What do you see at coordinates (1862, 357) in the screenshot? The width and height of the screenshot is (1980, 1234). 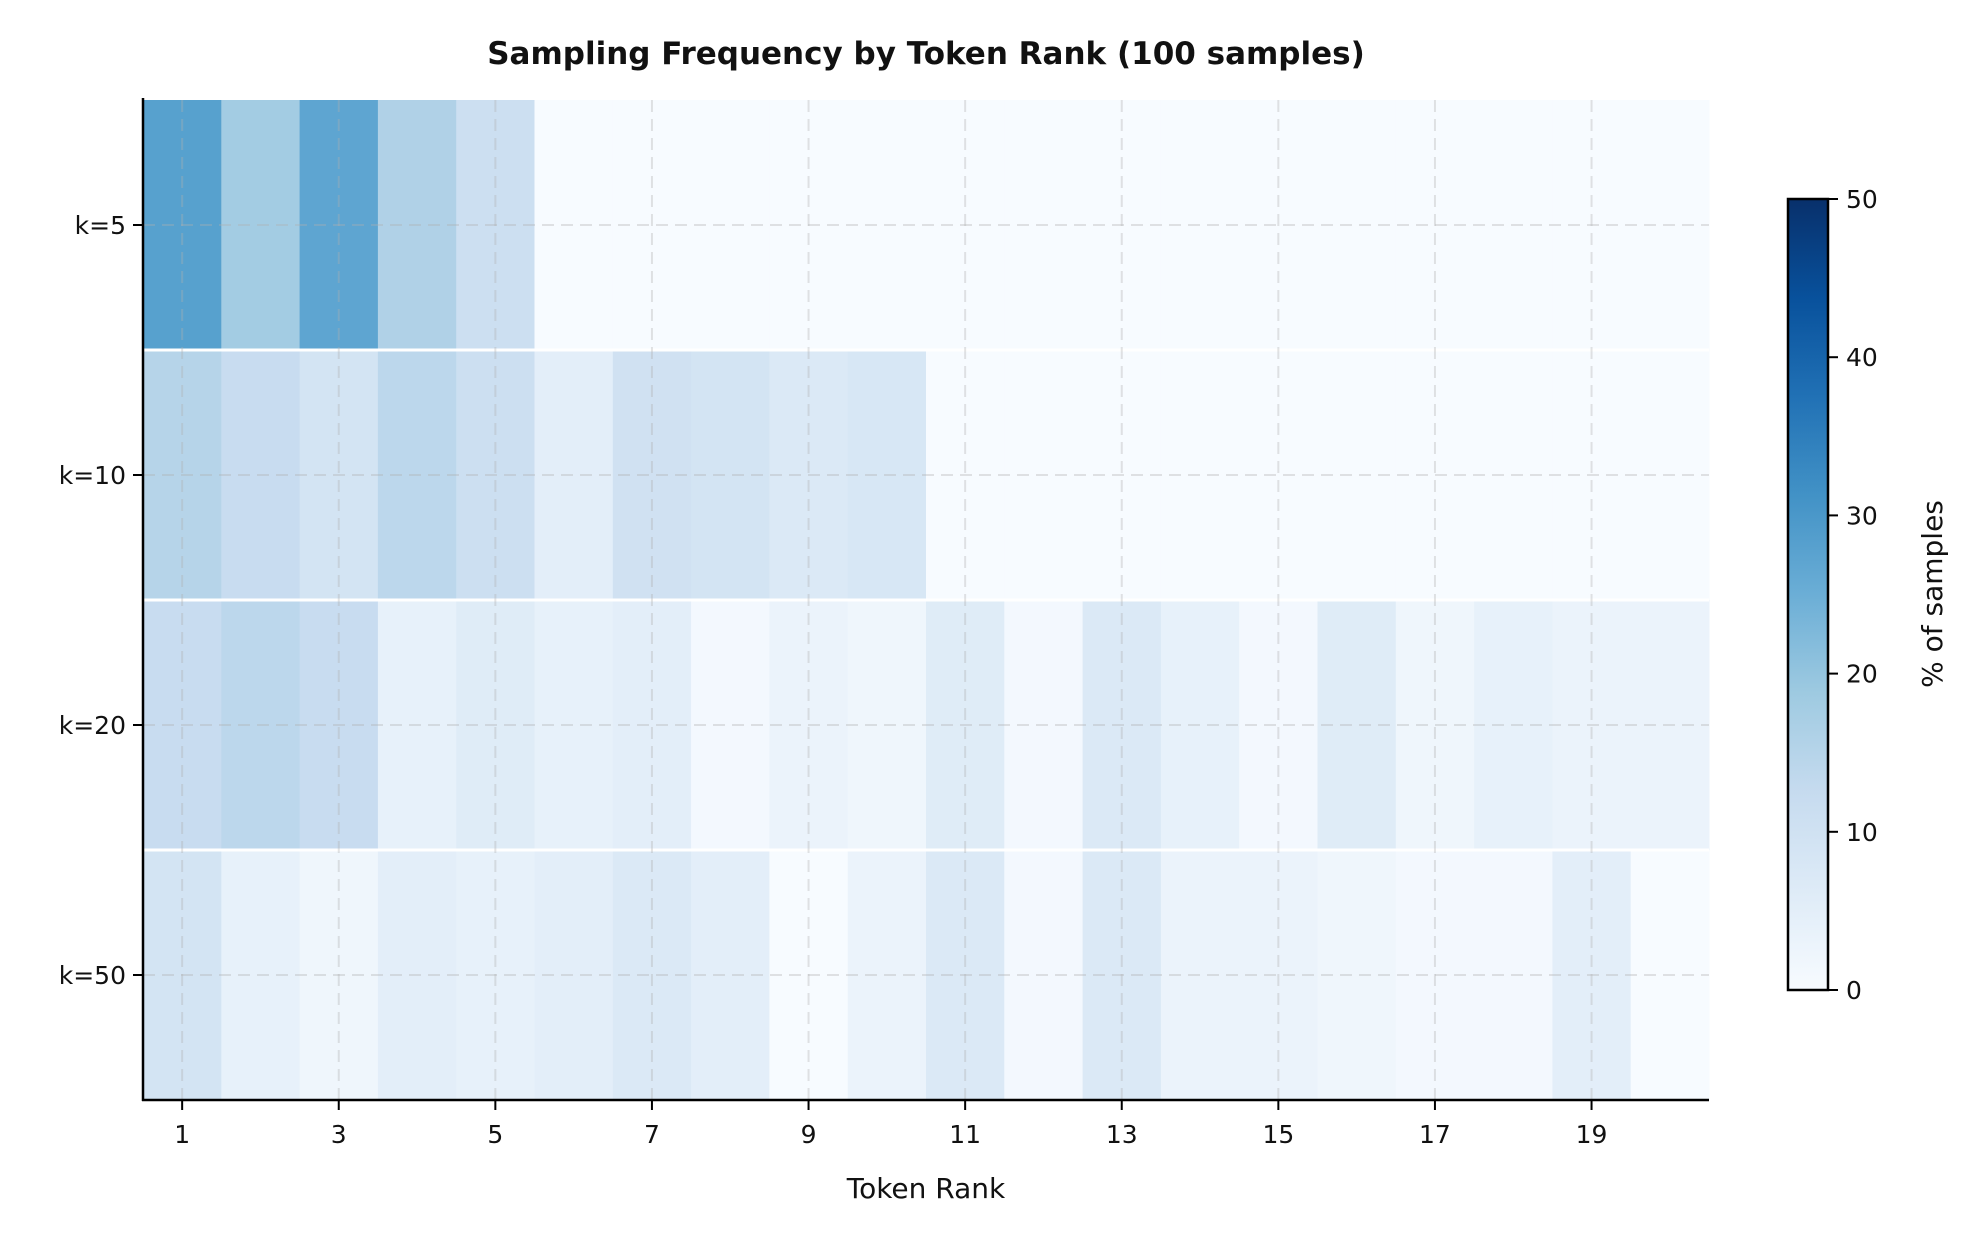 I see `colorbar-tick-label: 40` at bounding box center [1862, 357].